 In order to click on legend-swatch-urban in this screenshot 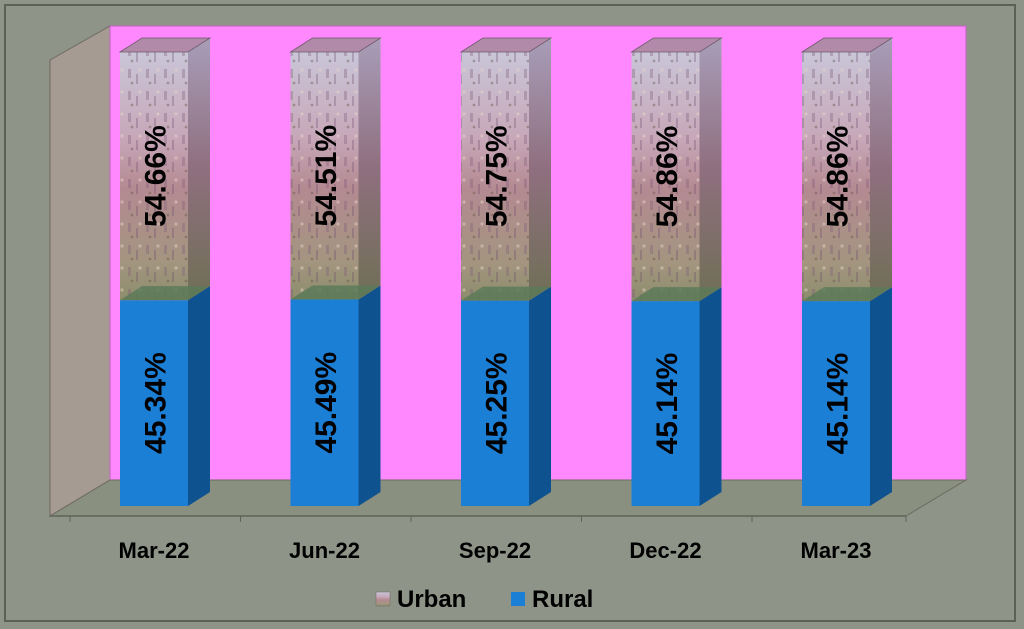, I will do `click(383, 599)`.